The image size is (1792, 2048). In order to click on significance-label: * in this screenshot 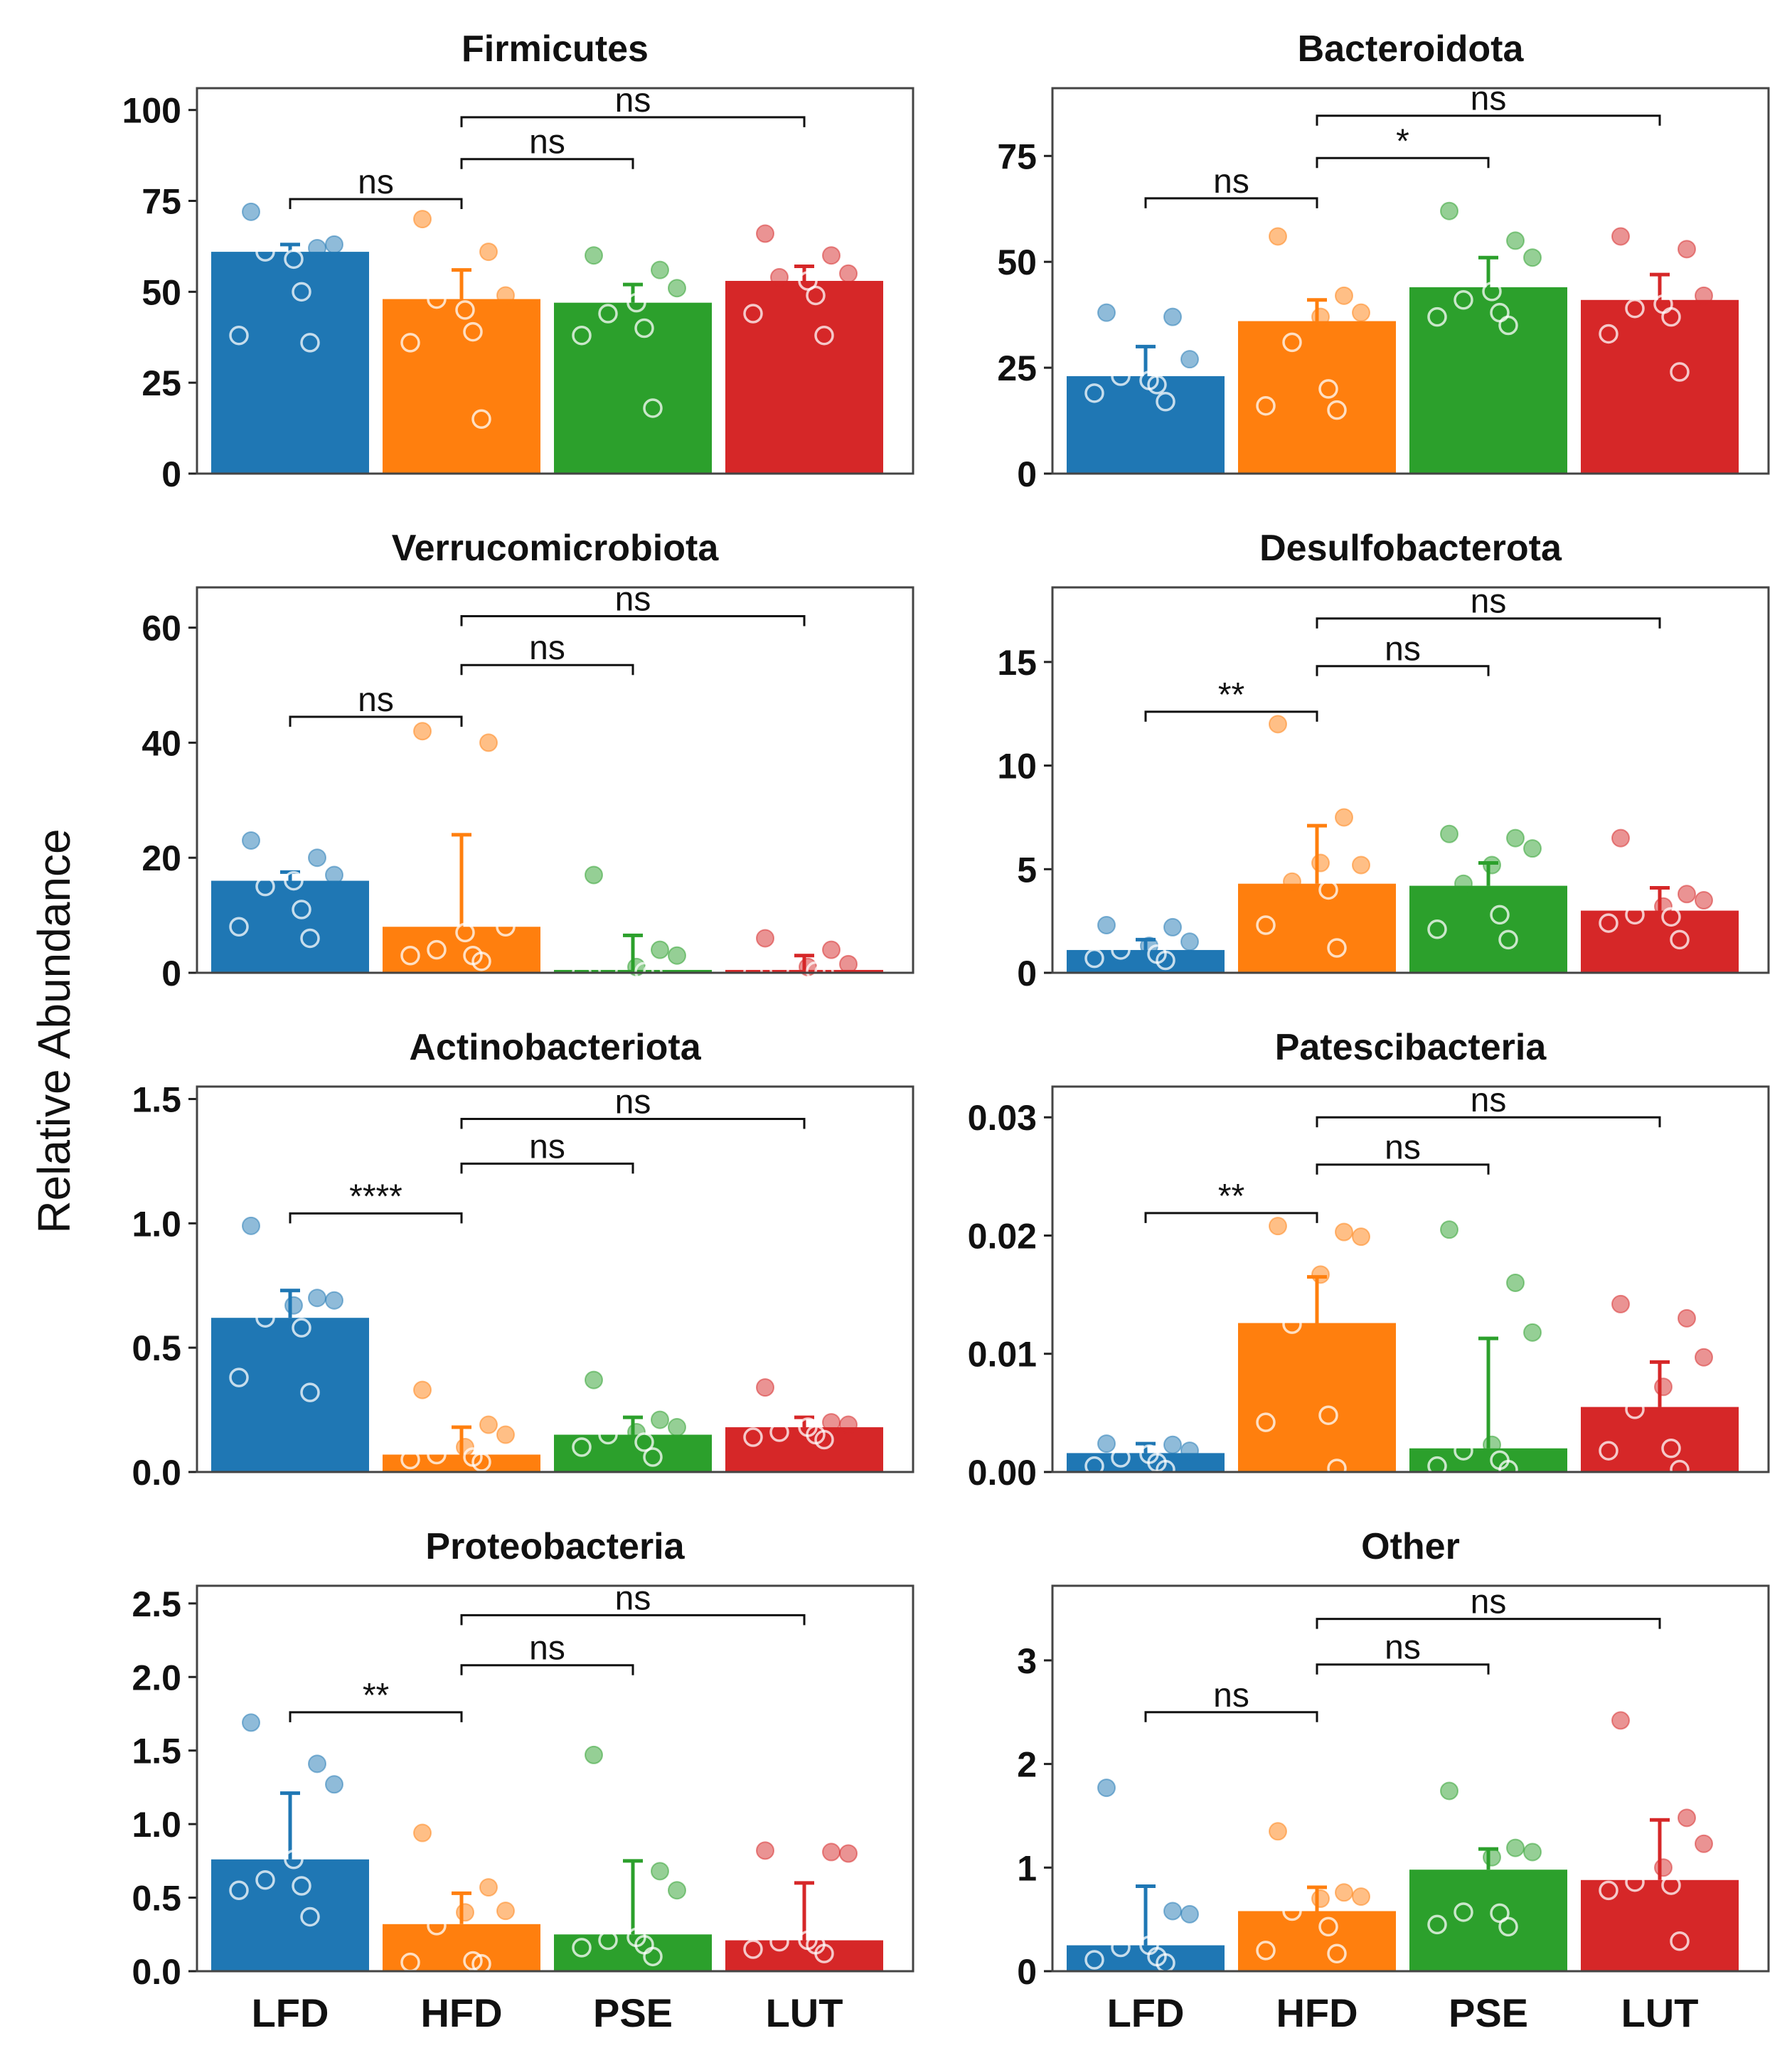, I will do `click(1402, 141)`.